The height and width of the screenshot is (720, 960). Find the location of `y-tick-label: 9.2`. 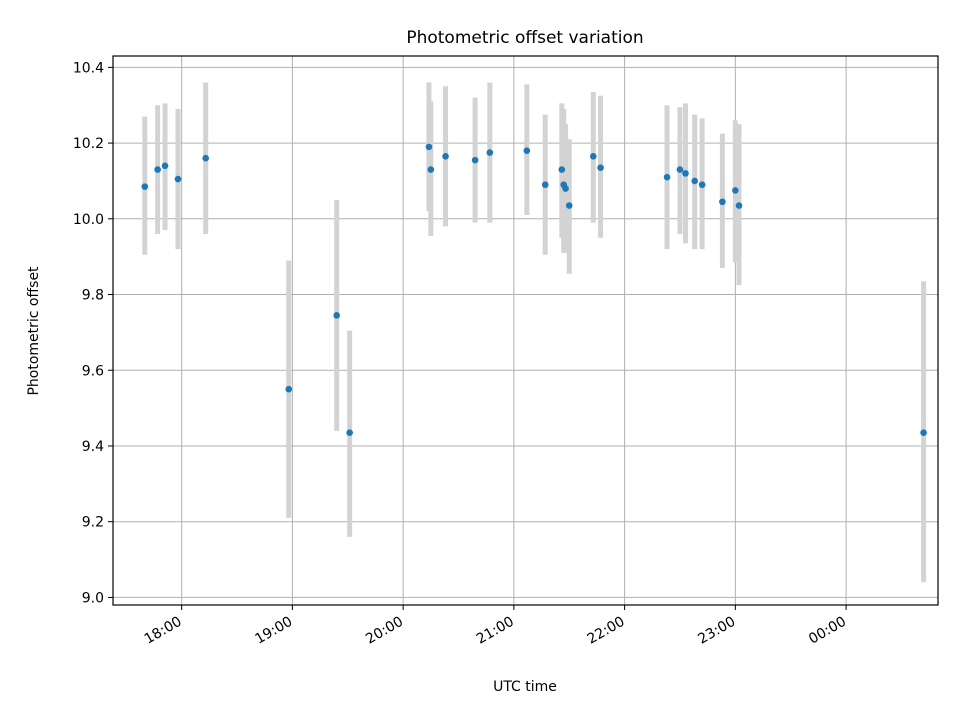

y-tick-label: 9.2 is located at coordinates (93, 523).